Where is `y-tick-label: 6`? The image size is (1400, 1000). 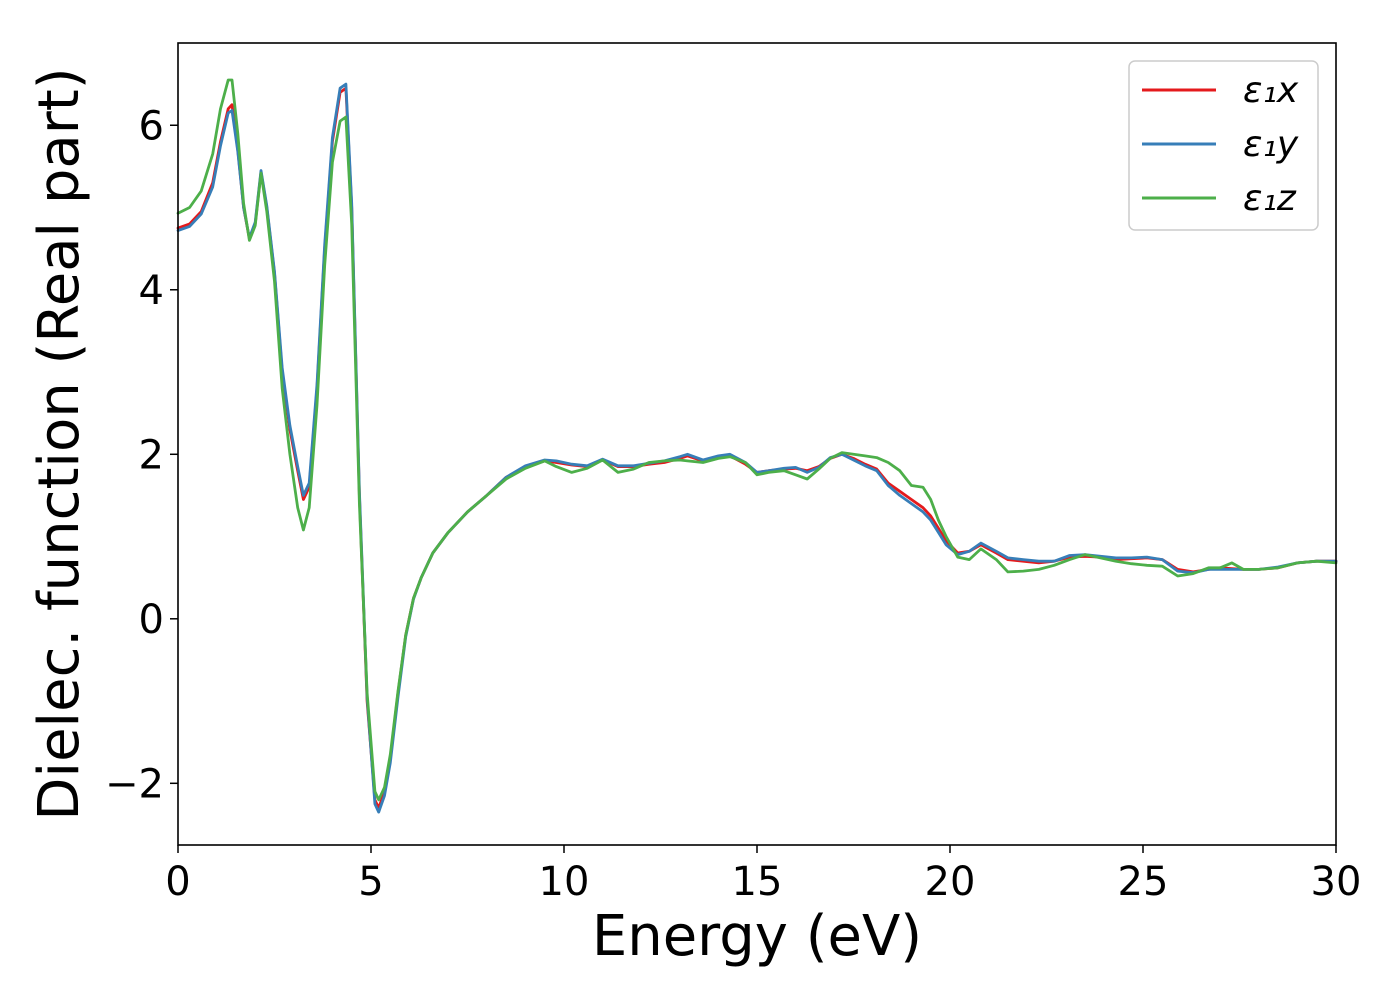 y-tick-label: 6 is located at coordinates (151, 126).